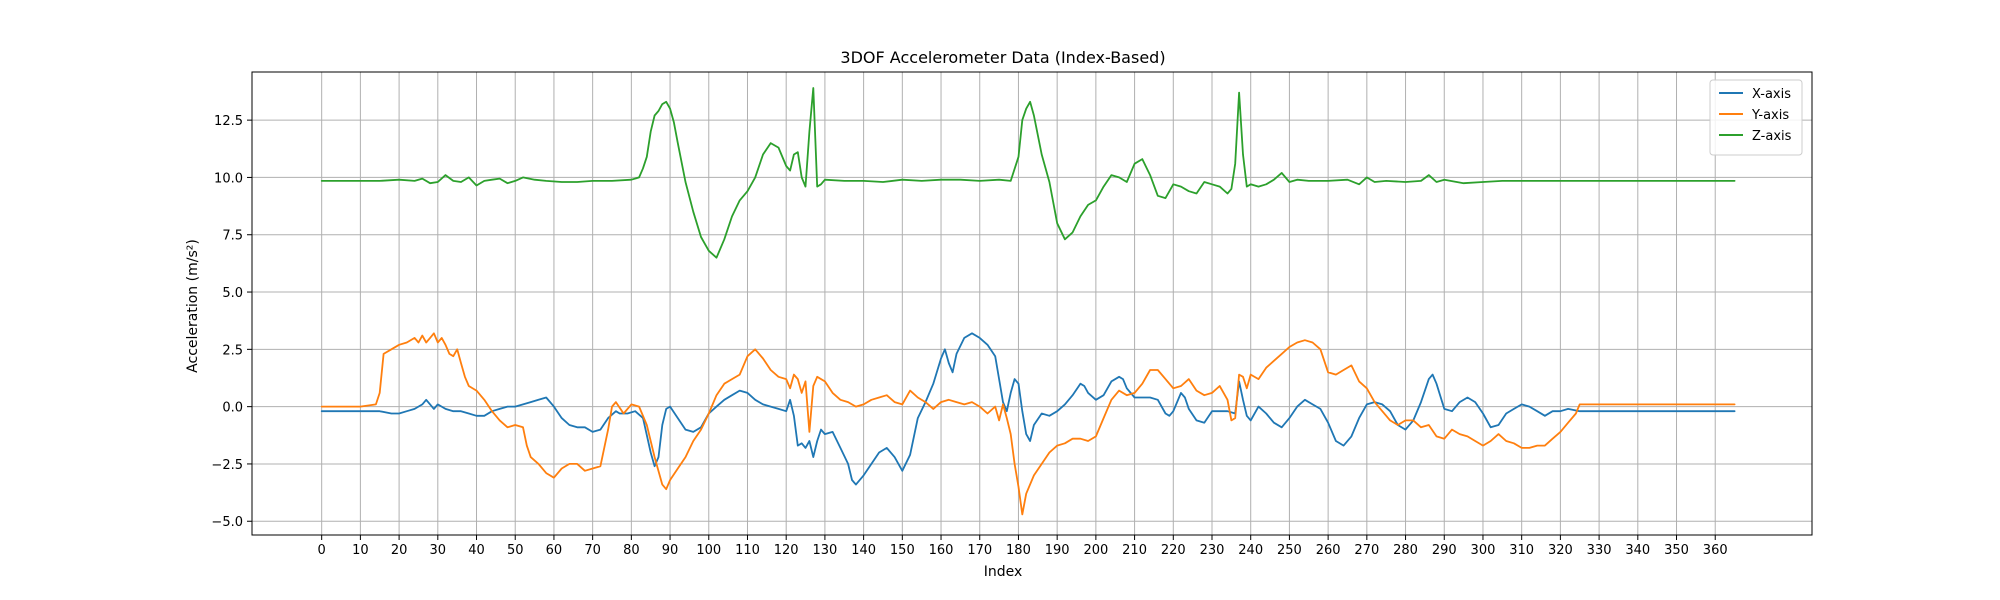 This screenshot has height=600, width=2000. I want to click on legend-label: Z-axis, so click(1772, 136).